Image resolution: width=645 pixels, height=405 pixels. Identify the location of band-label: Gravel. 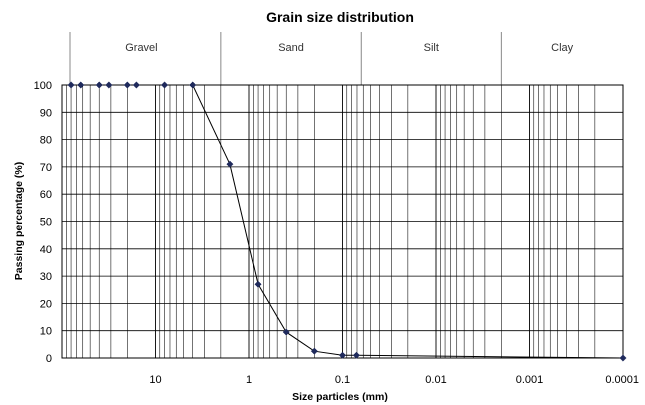
(141, 48).